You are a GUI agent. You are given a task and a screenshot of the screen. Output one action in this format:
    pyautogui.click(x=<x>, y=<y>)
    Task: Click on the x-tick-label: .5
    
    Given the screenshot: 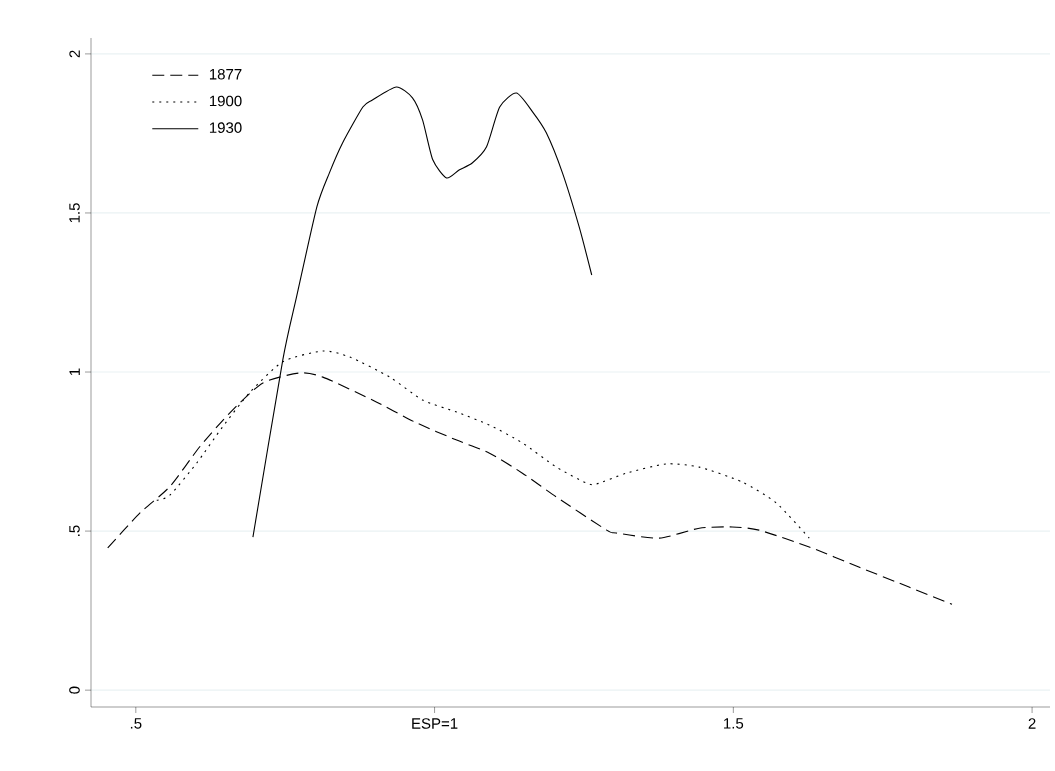 What is the action you would take?
    pyautogui.click(x=136, y=723)
    